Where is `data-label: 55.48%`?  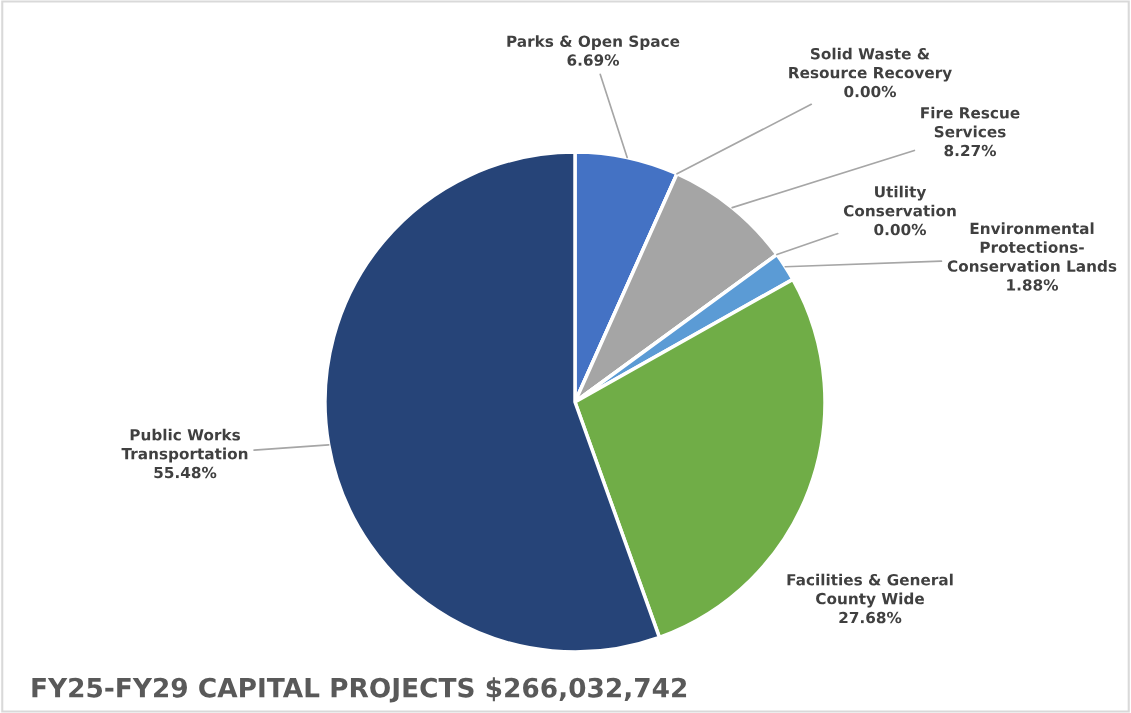
data-label: 55.48% is located at coordinates (185, 472).